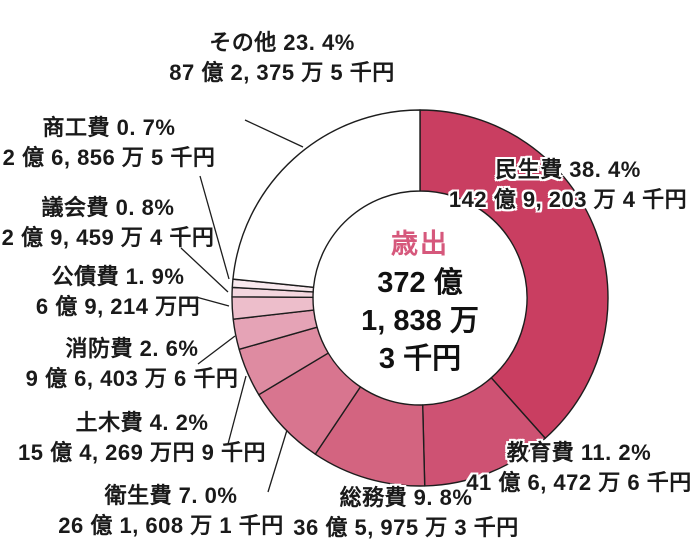  What do you see at coordinates (281, 58) in the screenshot?
I see `slice-label-sonota: その他 23. 4% 87 億 2, 375 万 5 千円` at bounding box center [281, 58].